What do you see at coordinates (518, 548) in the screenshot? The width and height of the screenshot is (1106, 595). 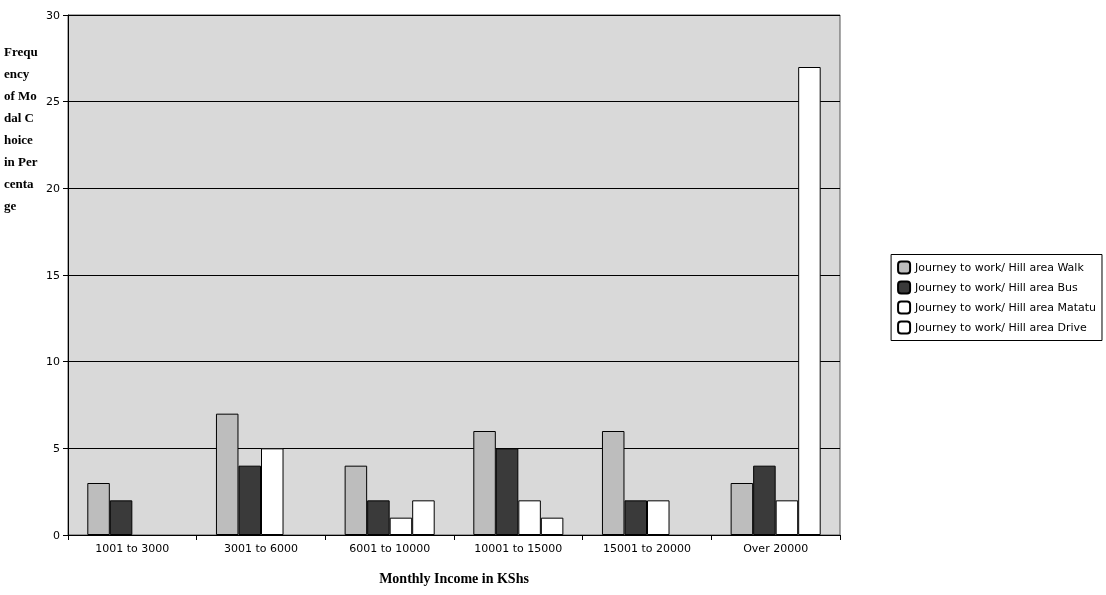 I see `x-tick-label: 10001 to 15000` at bounding box center [518, 548].